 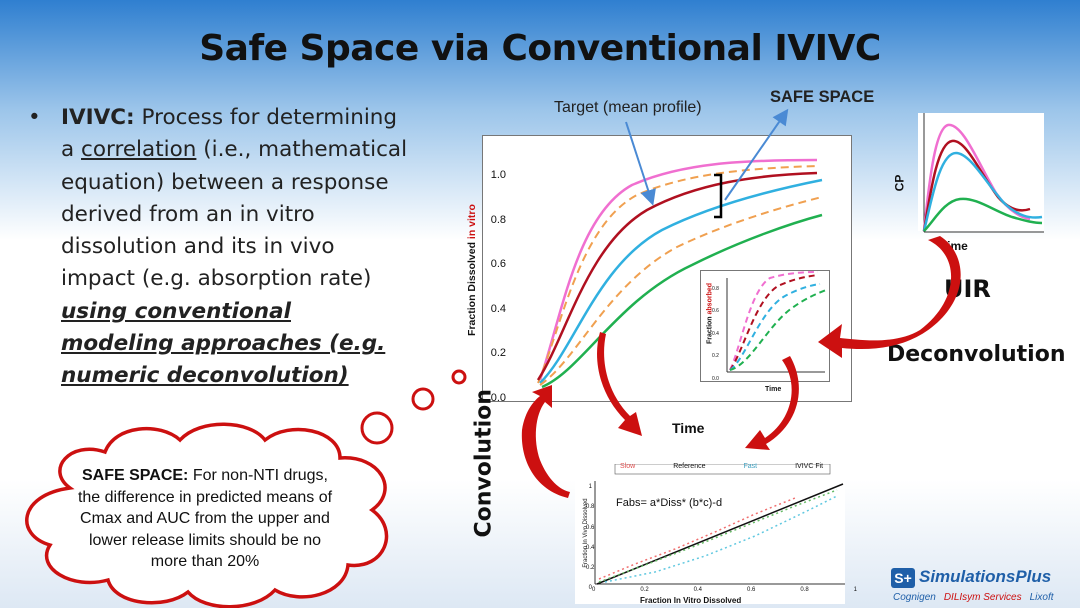 What do you see at coordinates (98, 117) in the screenshot?
I see `bullet-term: IVIVC:` at bounding box center [98, 117].